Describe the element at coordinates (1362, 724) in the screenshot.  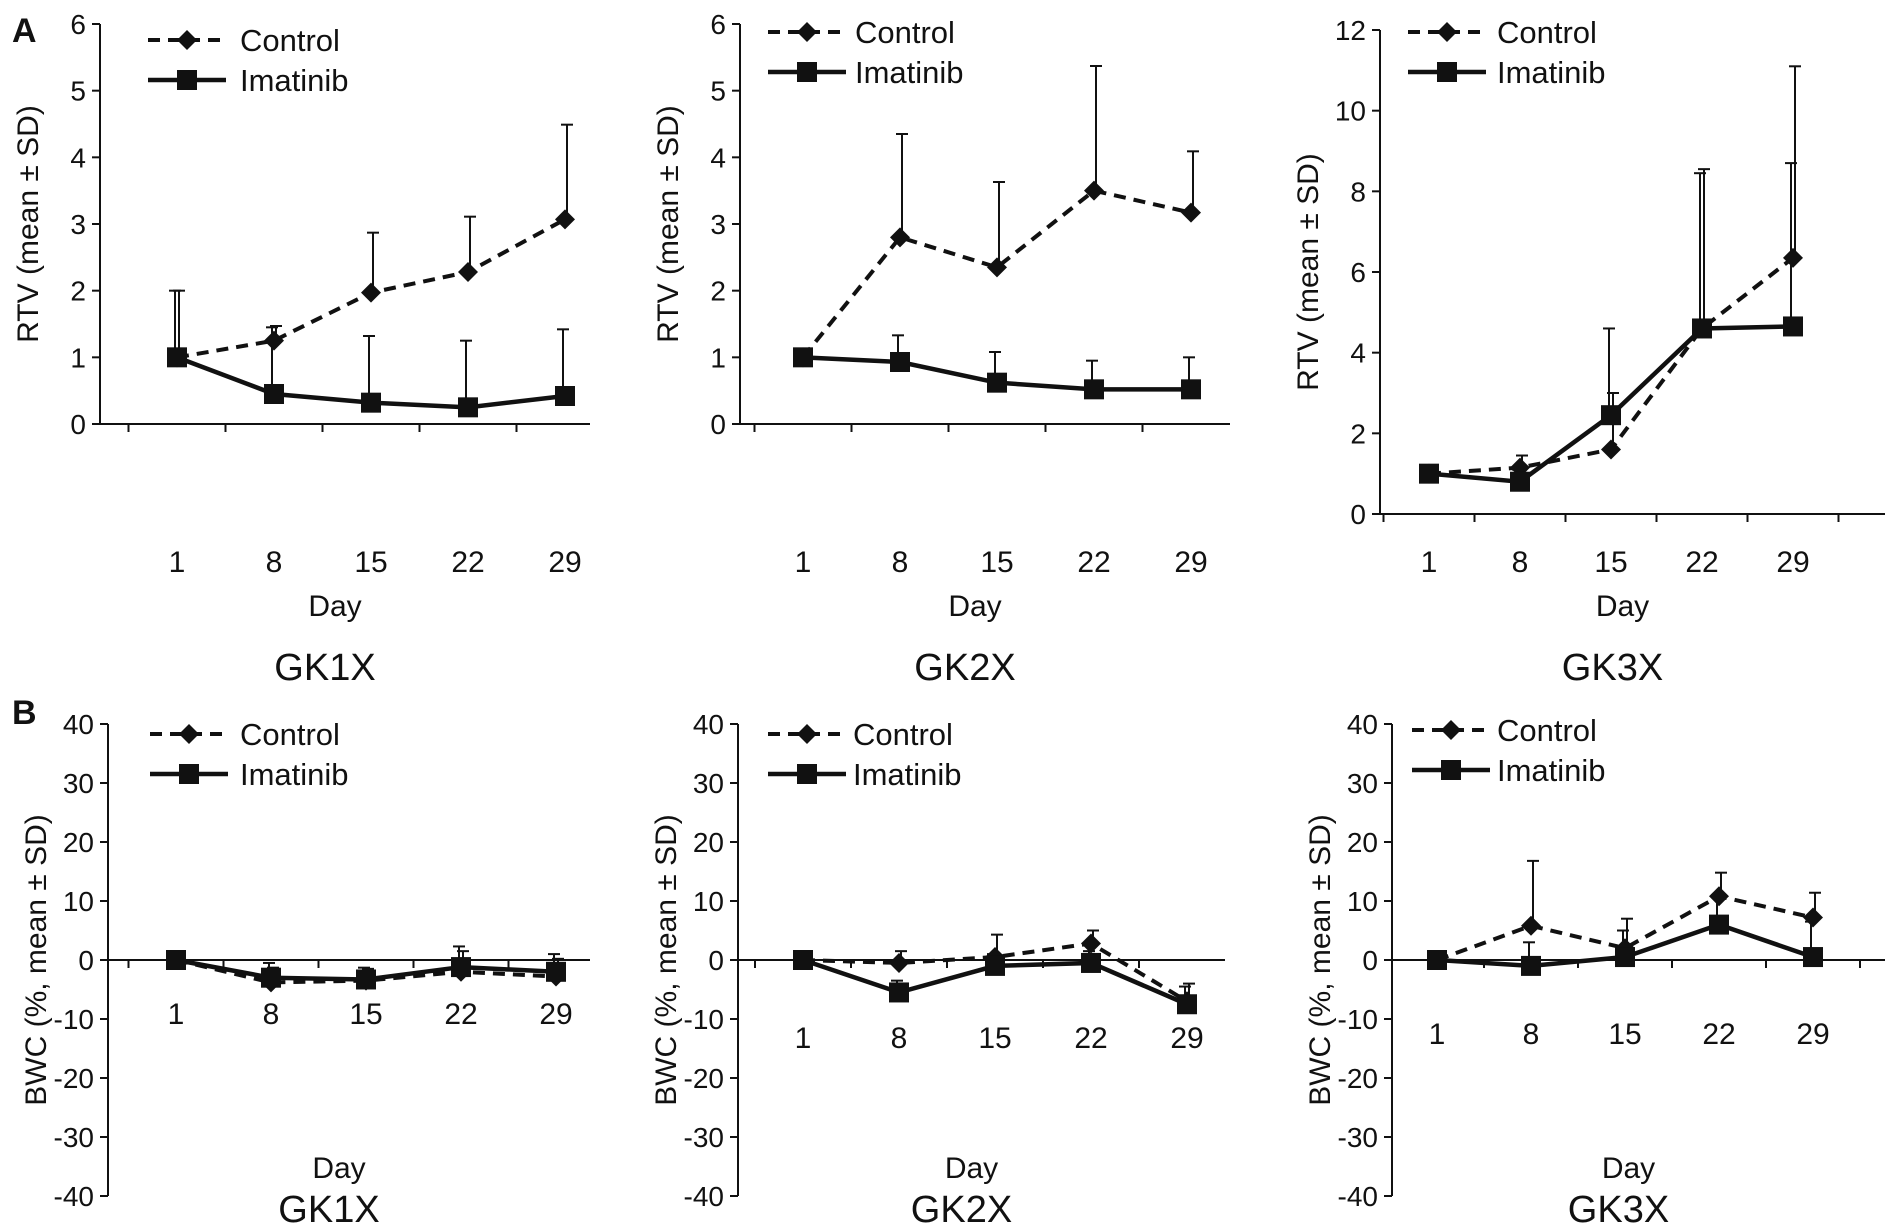
I see `y-tick-label: 40` at that location.